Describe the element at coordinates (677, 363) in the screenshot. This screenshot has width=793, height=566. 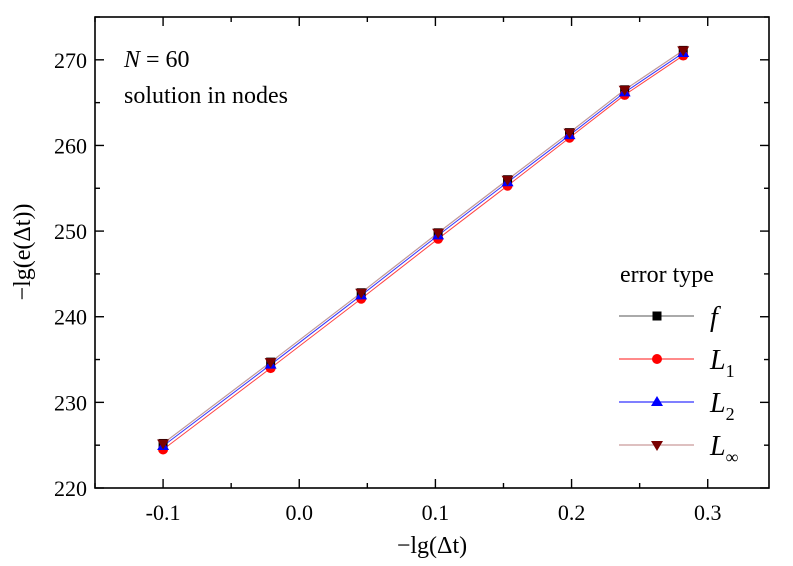
I see `legend-item: L1` at that location.